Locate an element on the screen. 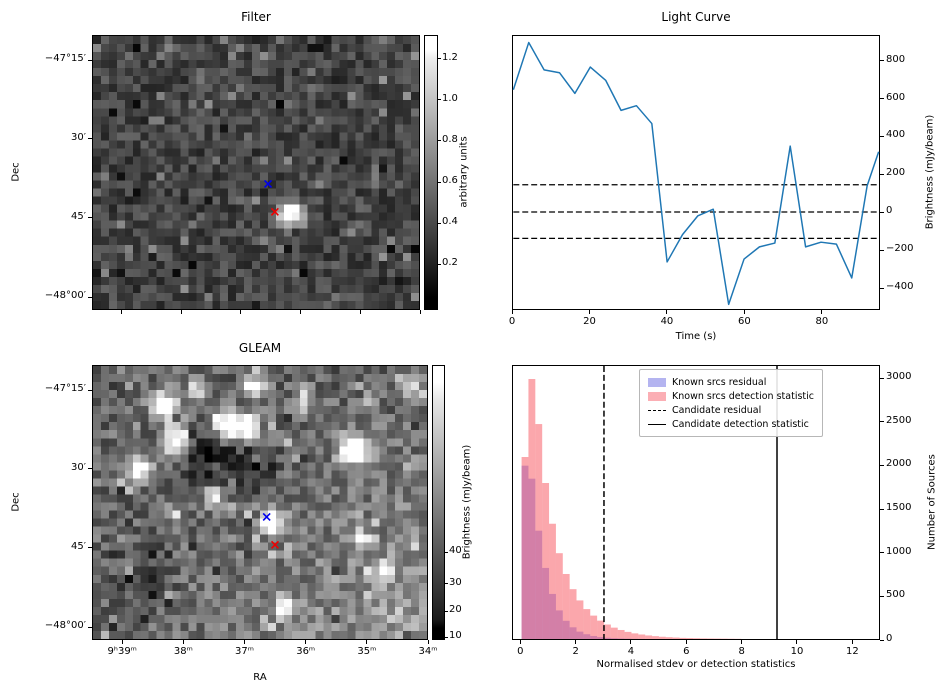 Image resolution: width=947 pixels, height=698 pixels. x-tick-label: 6 is located at coordinates (686, 651).